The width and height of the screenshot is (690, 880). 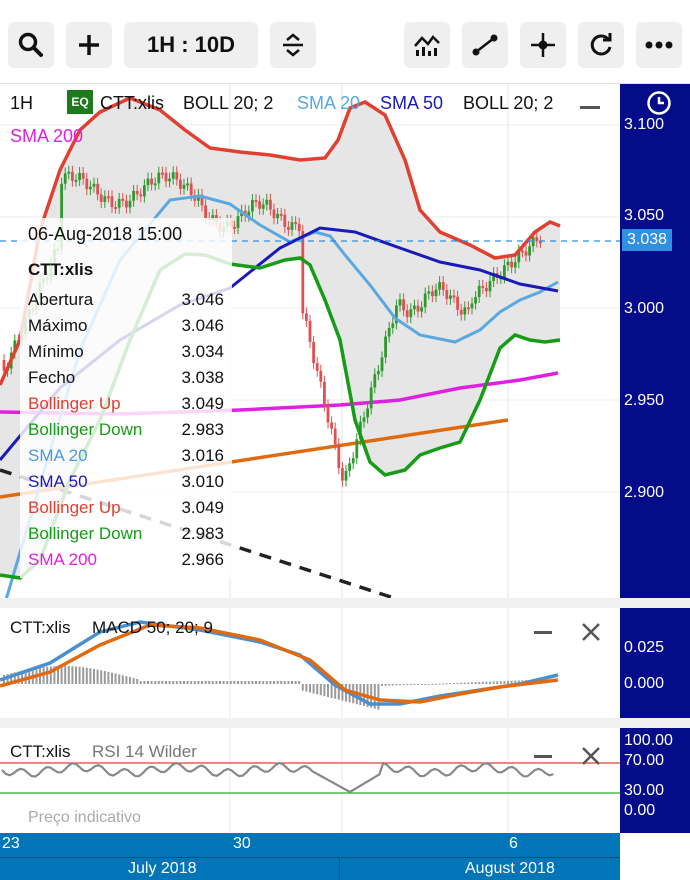 I want to click on macd-plot, so click(x=310, y=663).